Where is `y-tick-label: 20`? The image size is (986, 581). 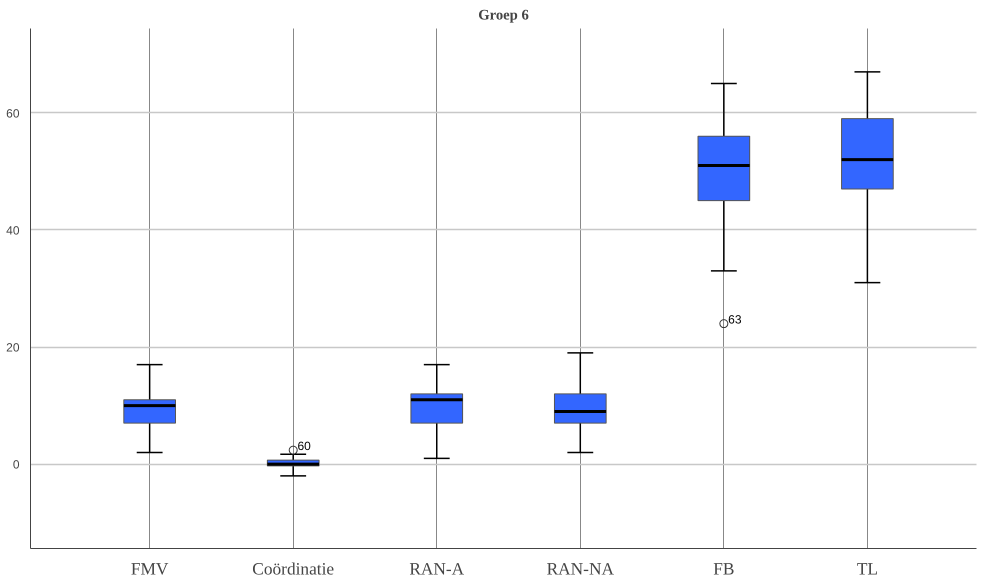
y-tick-label: 20 is located at coordinates (13, 347).